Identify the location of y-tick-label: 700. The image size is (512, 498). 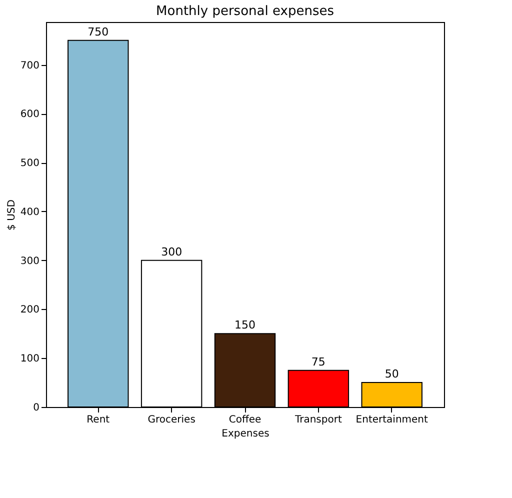
(30, 66).